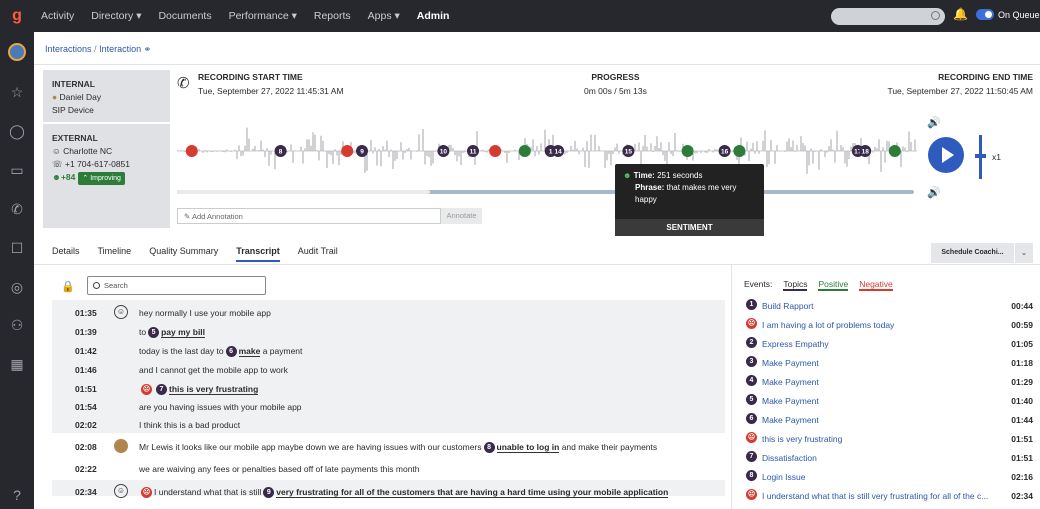 Image resolution: width=1040 pixels, height=509 pixels. What do you see at coordinates (309, 216) in the screenshot?
I see `annotation-input: ✎ Add Annotation` at bounding box center [309, 216].